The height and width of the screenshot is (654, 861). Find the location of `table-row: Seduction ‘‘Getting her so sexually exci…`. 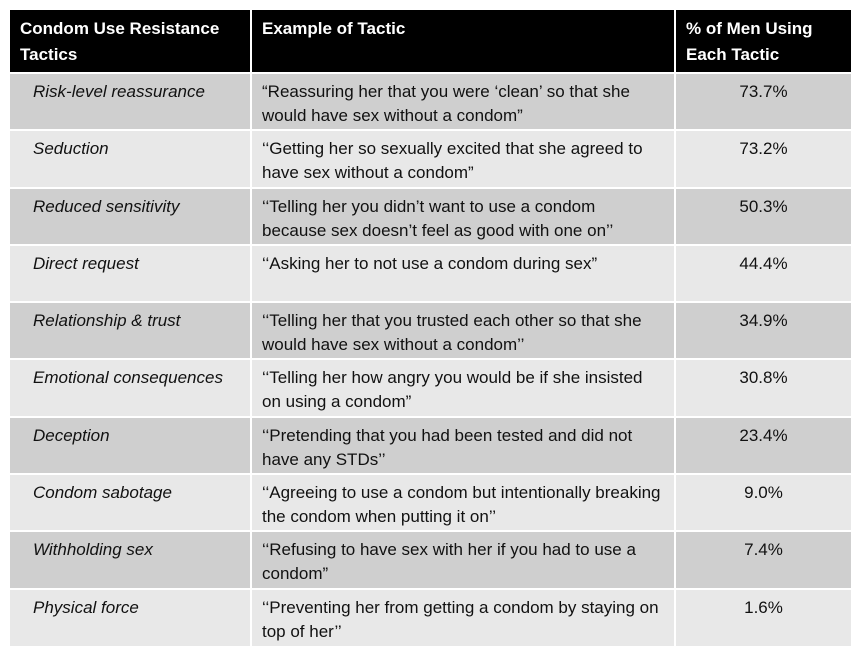

table-row: Seduction ‘‘Getting her so sexually exci… is located at coordinates (430, 158).